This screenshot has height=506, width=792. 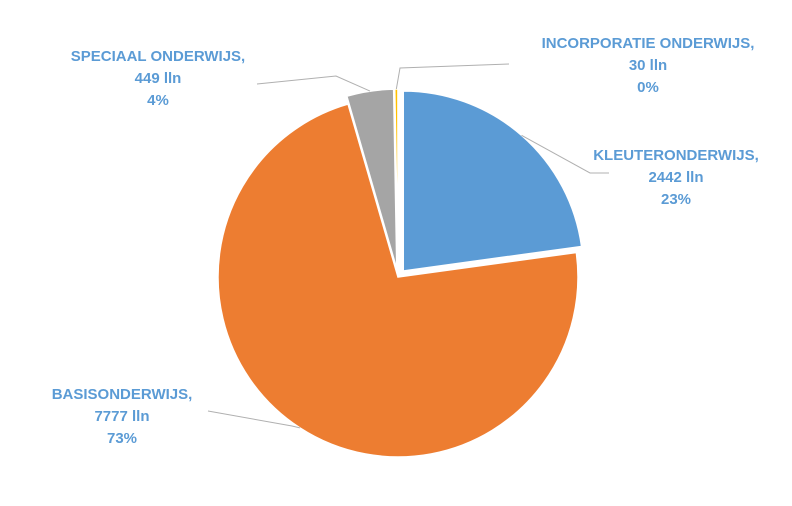 I want to click on label-percent-incorporatie-onderwijs: 0%, so click(x=648, y=87).